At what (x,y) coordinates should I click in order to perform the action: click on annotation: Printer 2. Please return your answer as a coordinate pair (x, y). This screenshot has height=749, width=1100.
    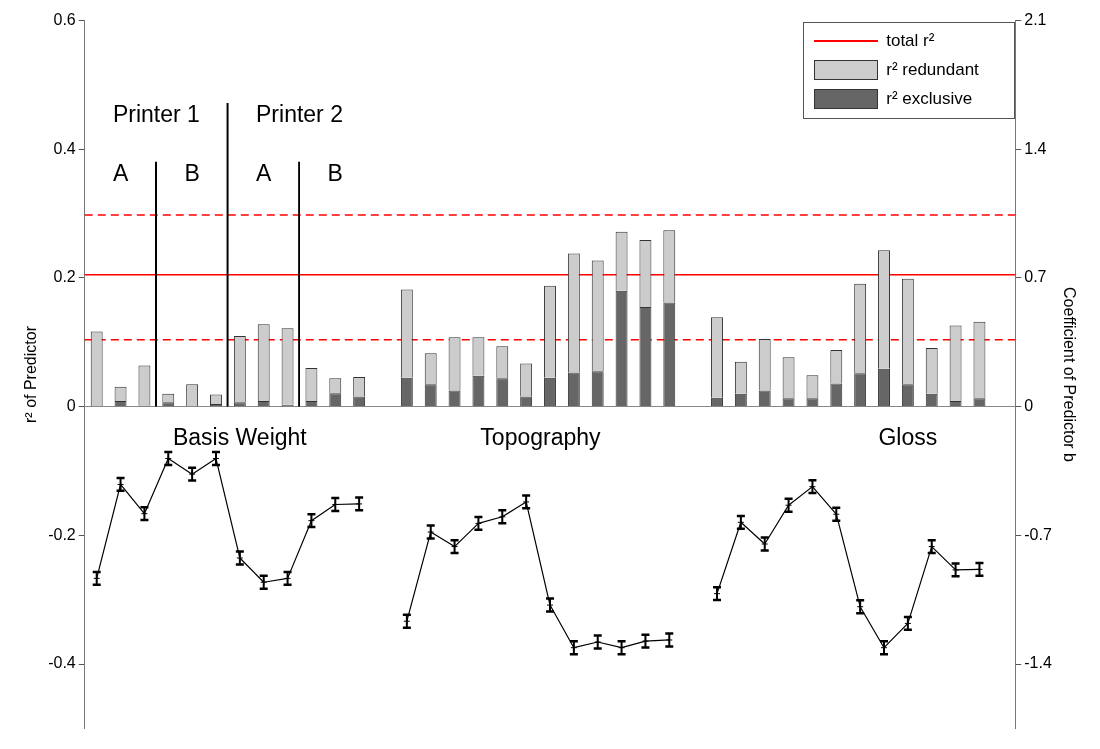
    Looking at the image, I should click on (299, 114).